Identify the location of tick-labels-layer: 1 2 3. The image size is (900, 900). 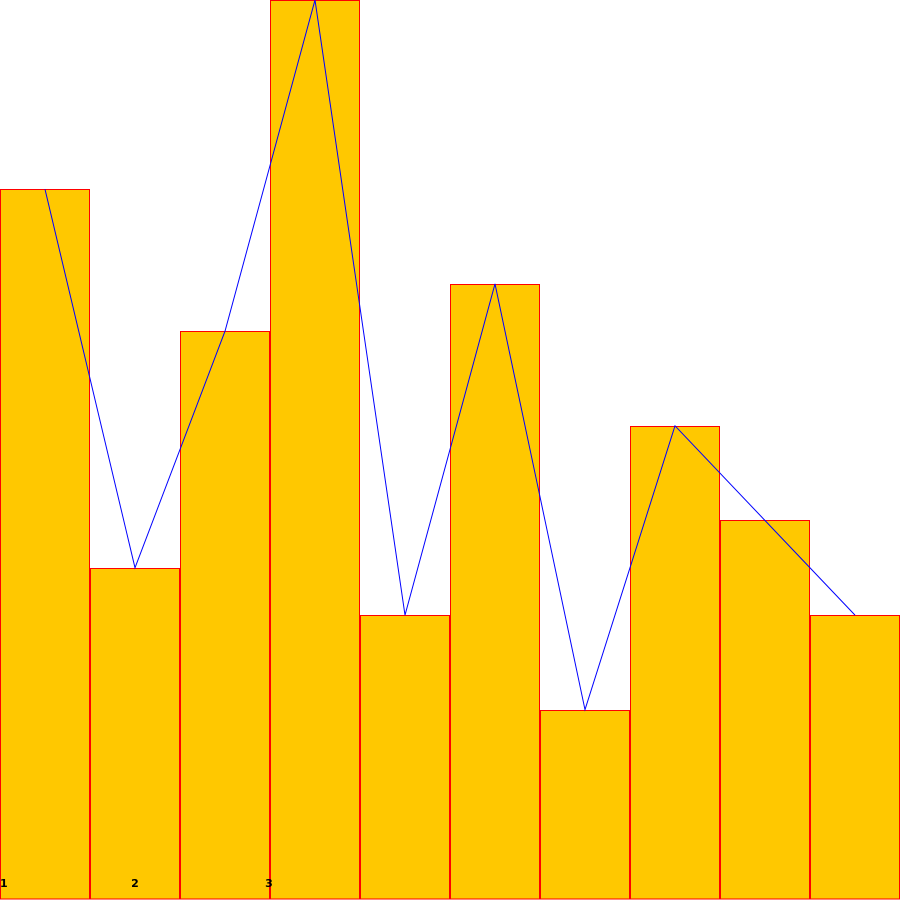
(136, 883).